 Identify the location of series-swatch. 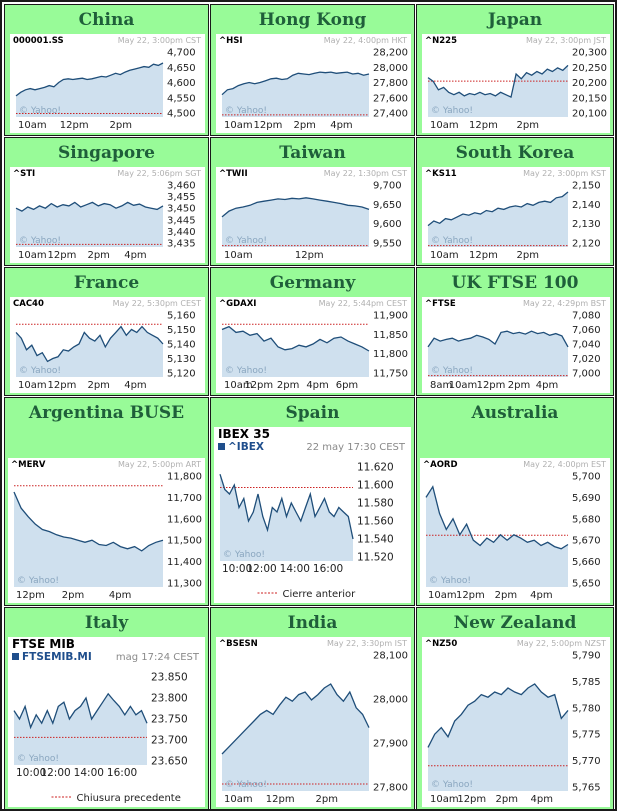
(221, 446).